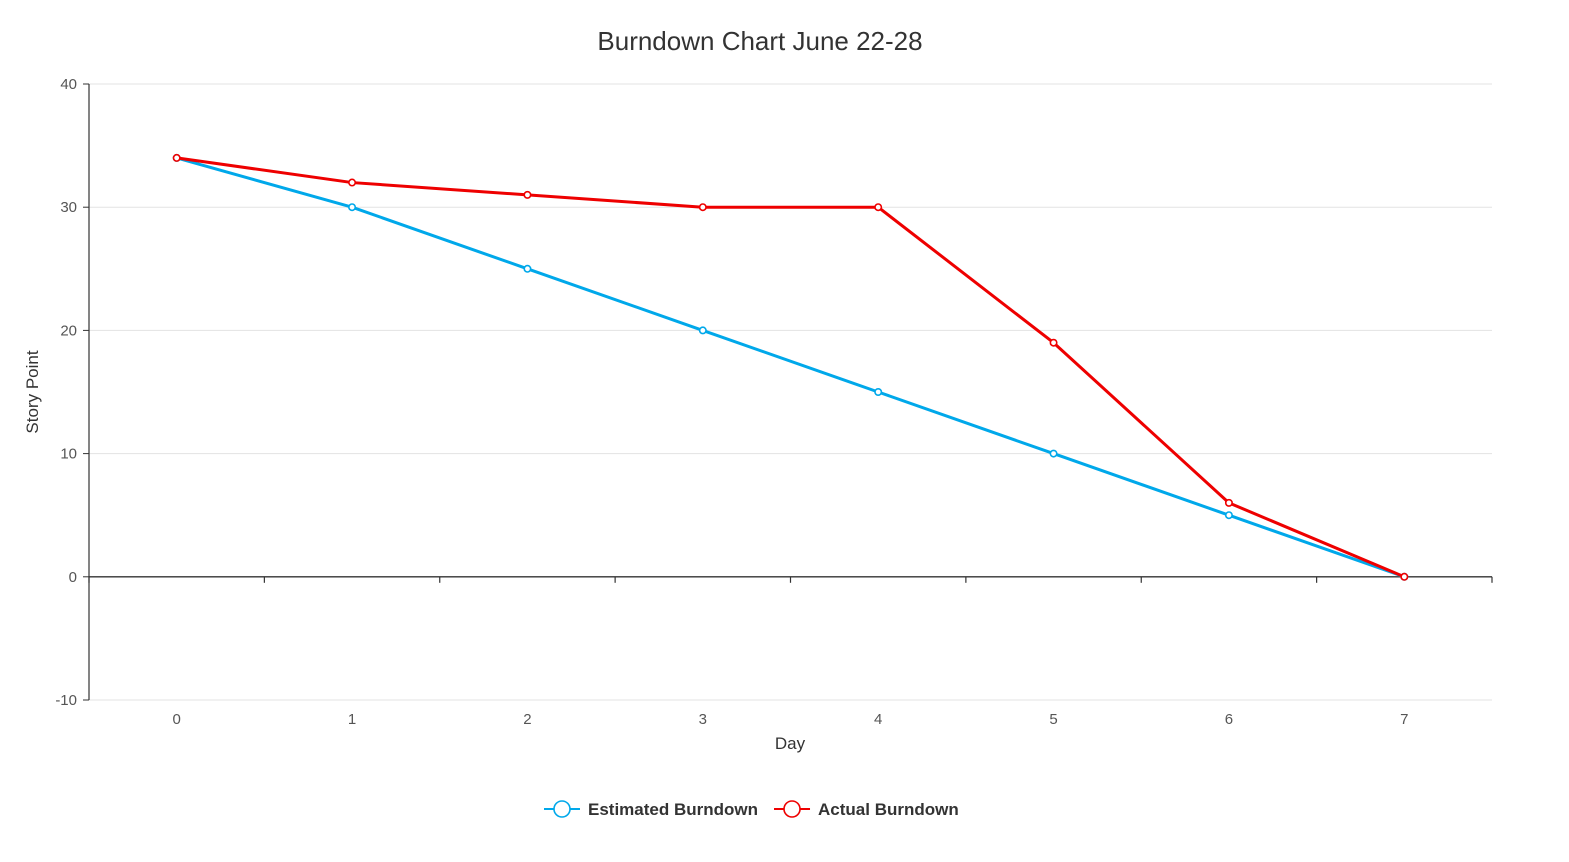 This screenshot has width=1569, height=862. What do you see at coordinates (73, 577) in the screenshot?
I see `y-tick-label: 0` at bounding box center [73, 577].